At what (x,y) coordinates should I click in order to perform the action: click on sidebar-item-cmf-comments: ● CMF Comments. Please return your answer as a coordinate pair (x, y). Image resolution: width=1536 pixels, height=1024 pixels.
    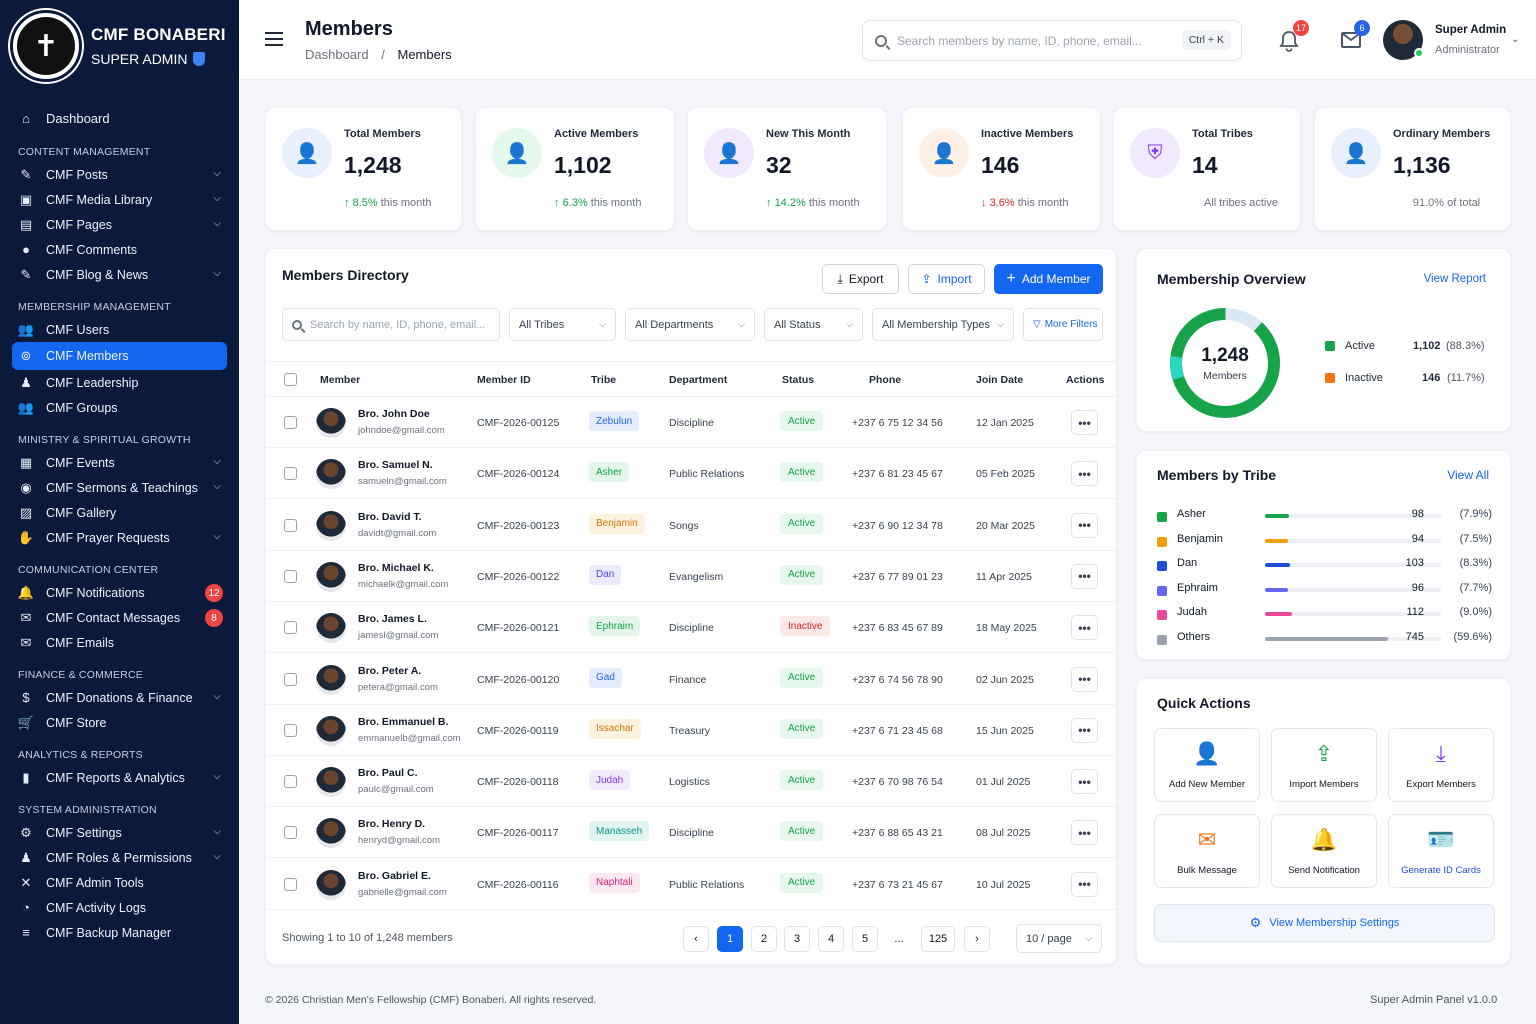
    Looking at the image, I should click on (119, 249).